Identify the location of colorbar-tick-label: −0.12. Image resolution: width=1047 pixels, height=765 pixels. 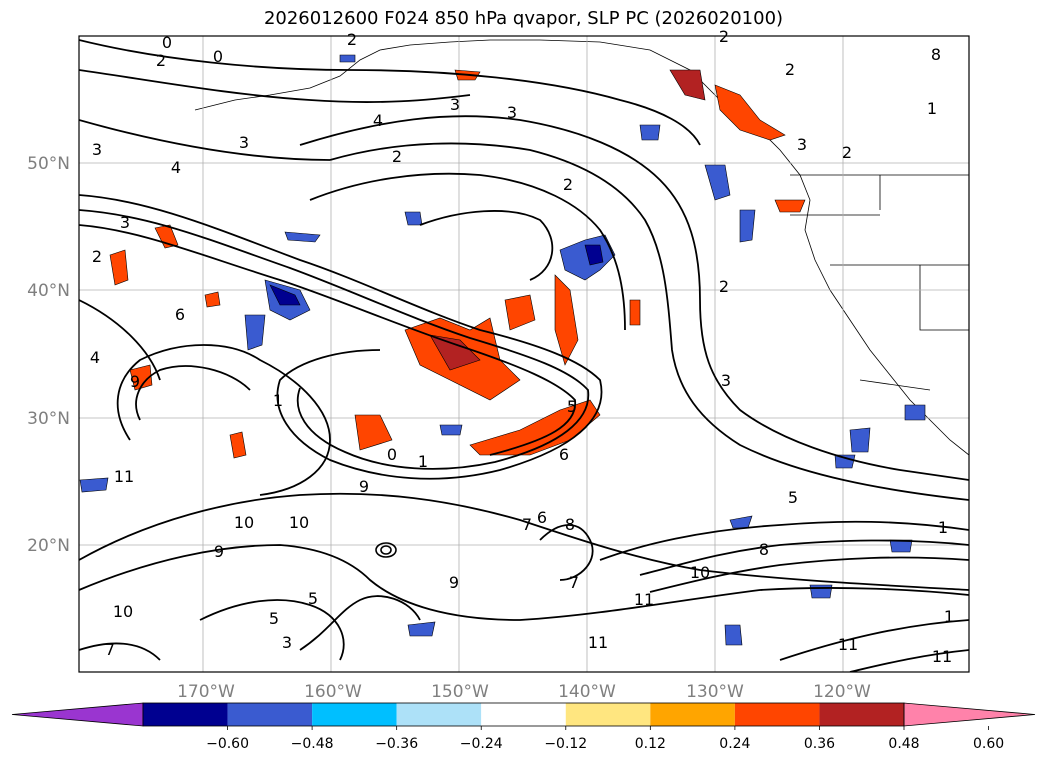
(565, 744).